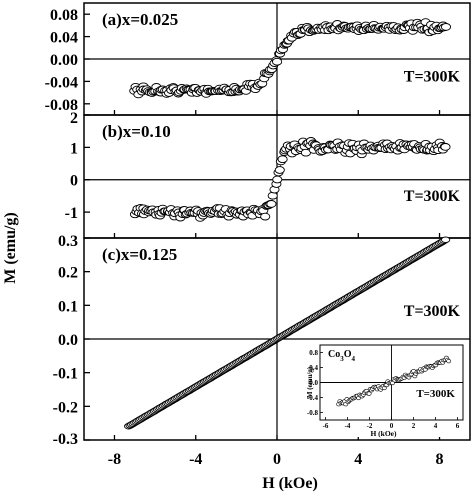  What do you see at coordinates (326, 426) in the screenshot?
I see `inset-x-tick-label: -6` at bounding box center [326, 426].